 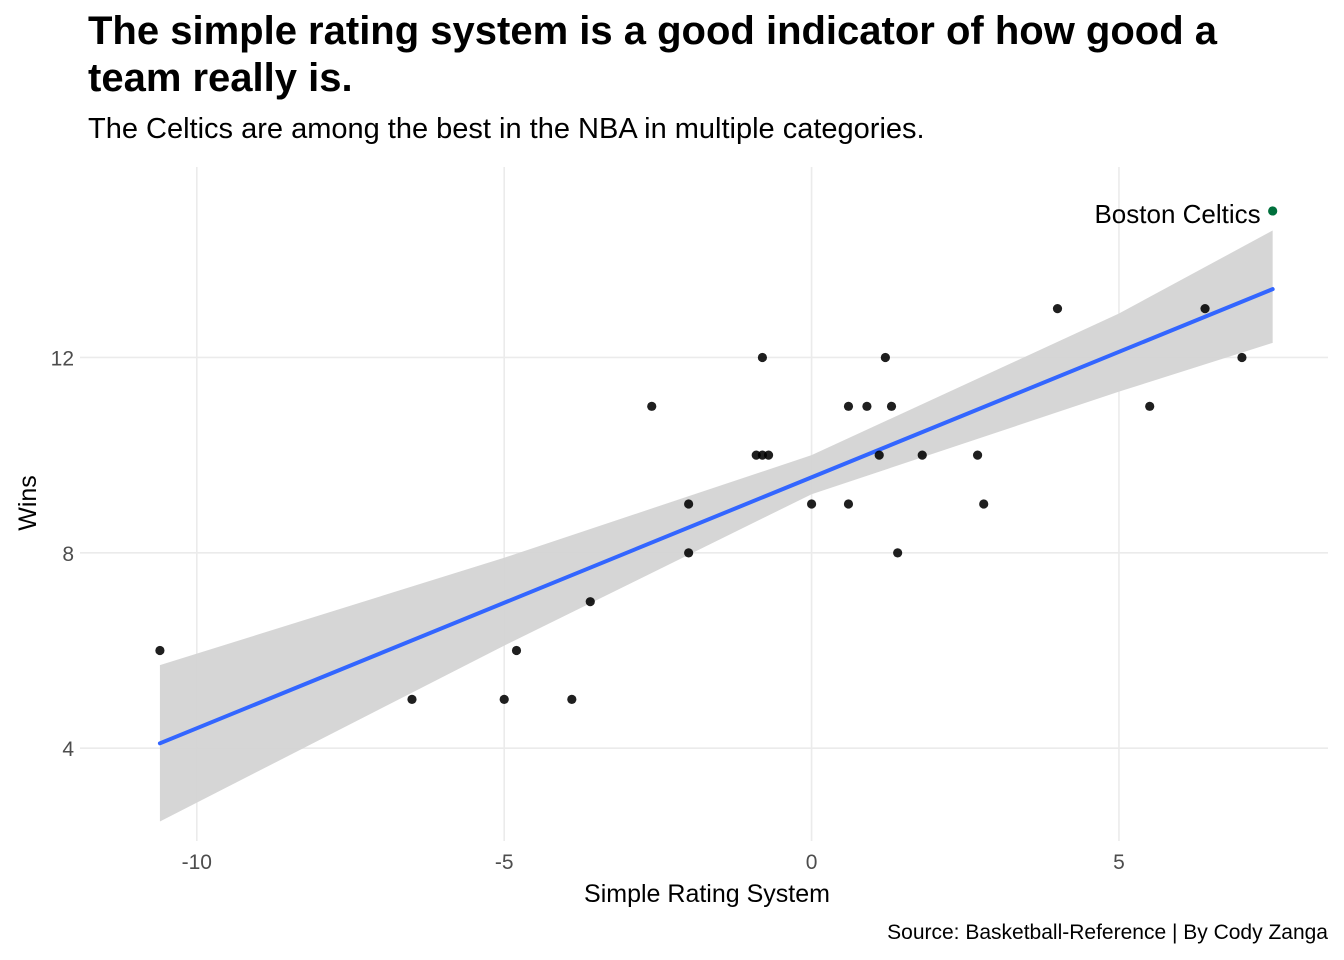 I want to click on x-tick-label: 0, so click(x=812, y=862).